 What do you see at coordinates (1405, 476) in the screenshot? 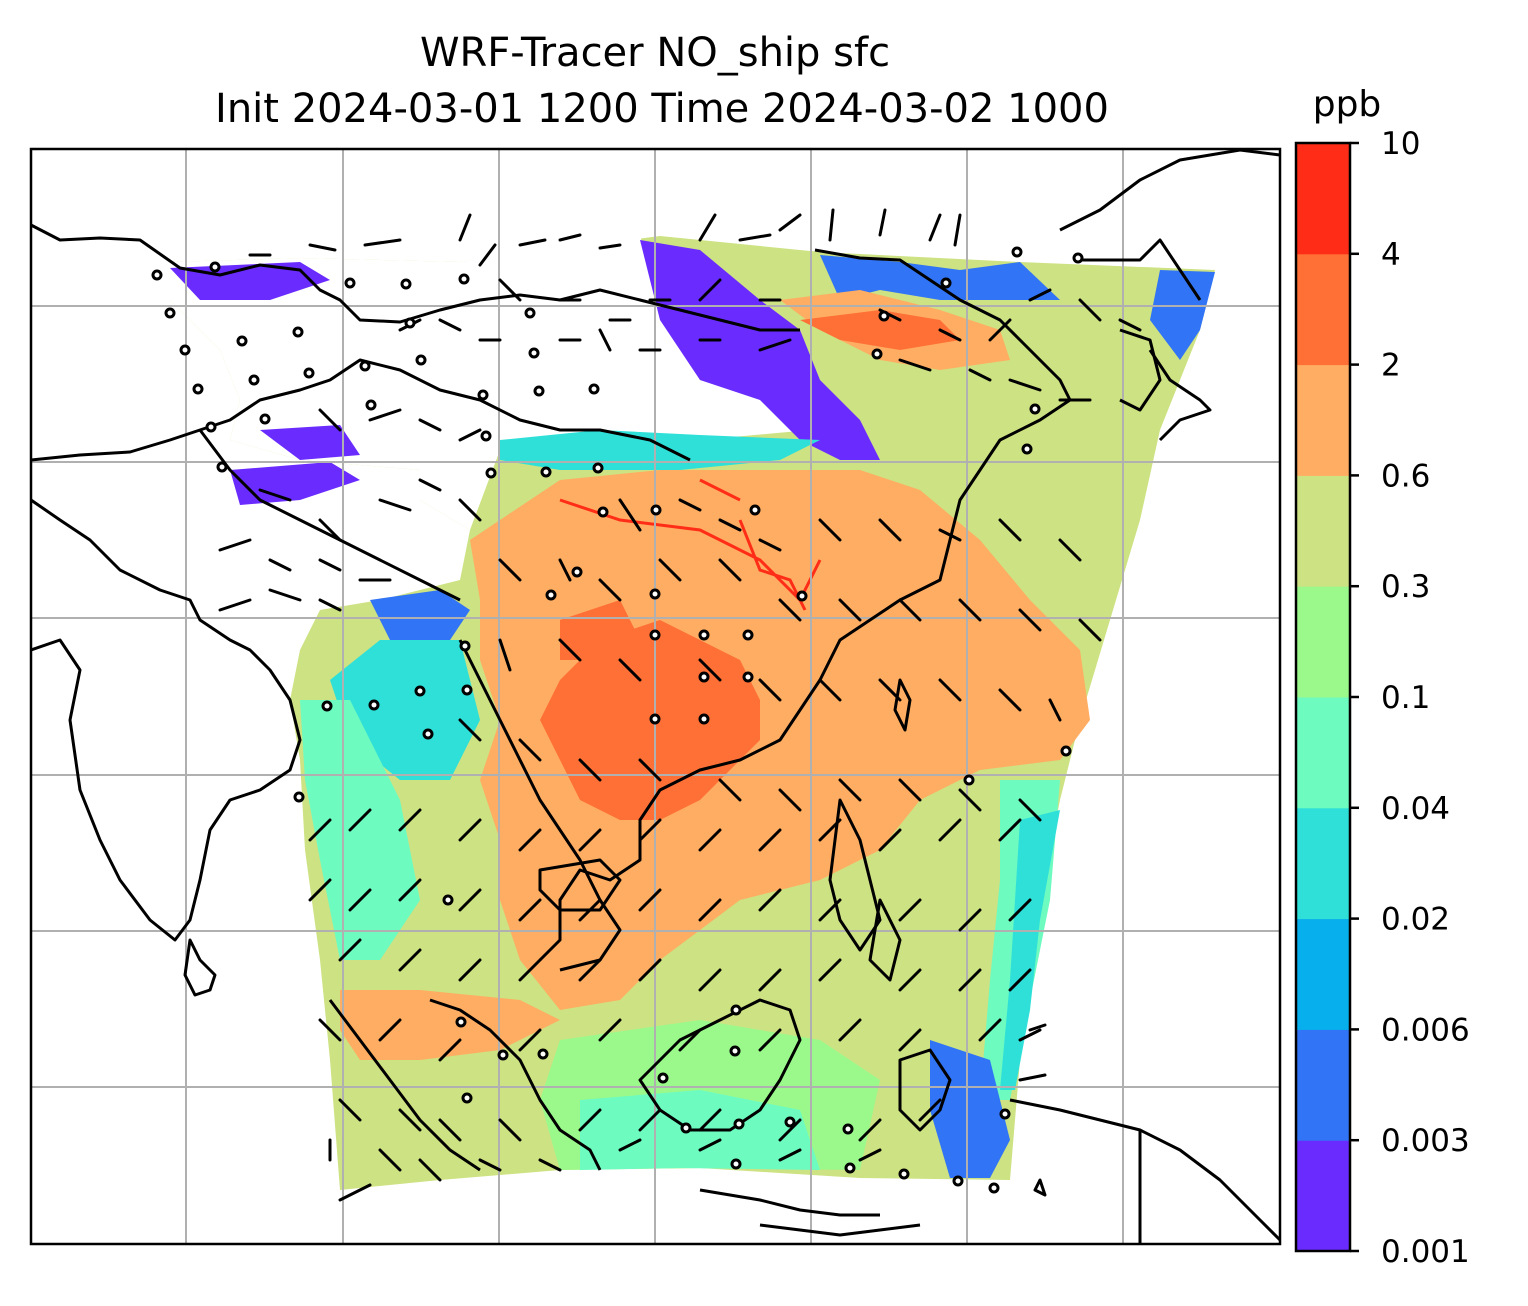
I see `colorbar-tick-label: 0.6` at bounding box center [1405, 476].